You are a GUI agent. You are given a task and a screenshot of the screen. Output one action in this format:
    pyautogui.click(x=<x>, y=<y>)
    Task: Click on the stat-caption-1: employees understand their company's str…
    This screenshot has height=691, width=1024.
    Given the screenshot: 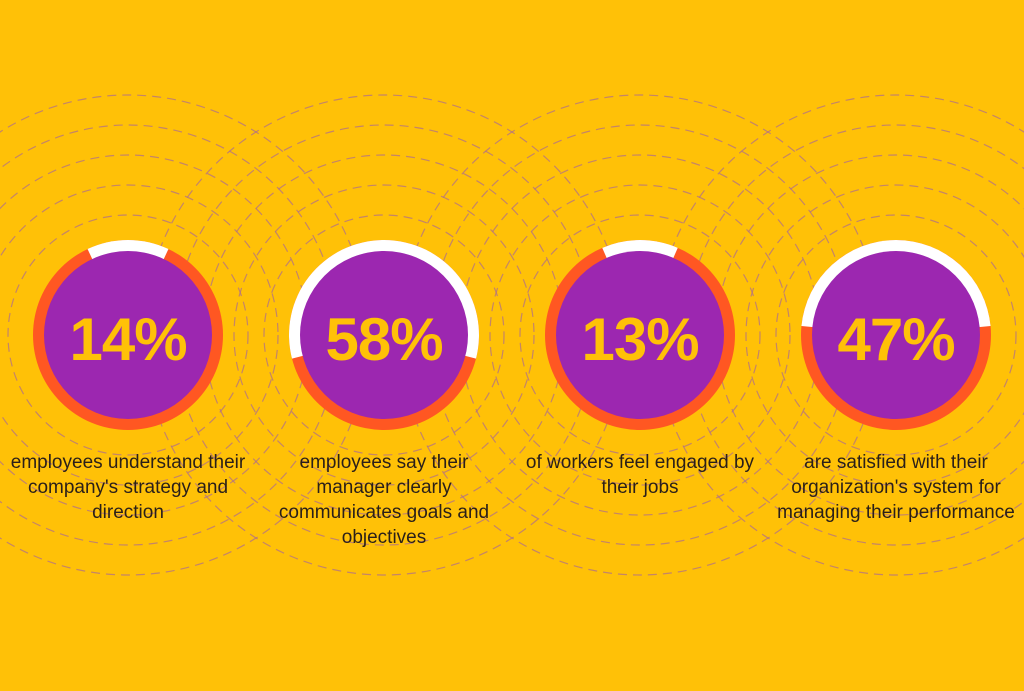 What is the action you would take?
    pyautogui.click(x=128, y=487)
    